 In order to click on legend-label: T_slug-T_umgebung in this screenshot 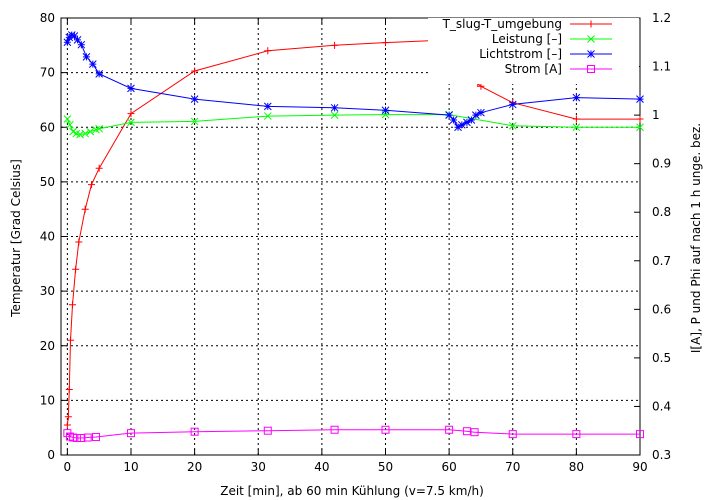, I will do `click(502, 24)`.